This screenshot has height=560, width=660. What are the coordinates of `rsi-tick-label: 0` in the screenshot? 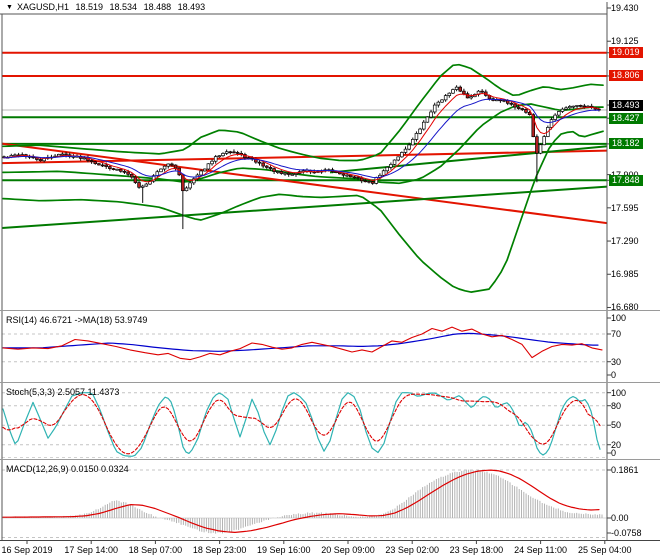 It's located at (614, 375).